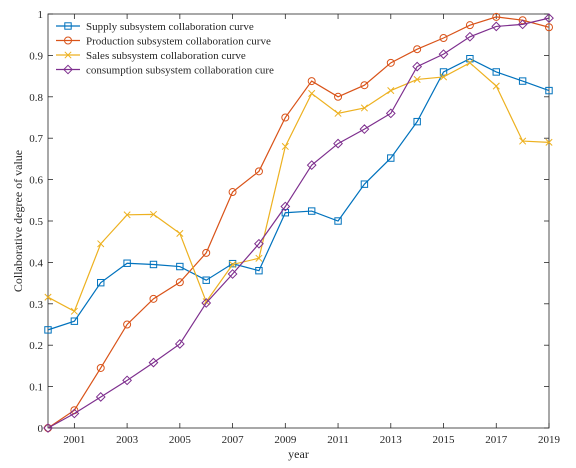 Image resolution: width=576 pixels, height=468 pixels. I want to click on legend-label: Sales subsystem collaboration curve, so click(166, 56).